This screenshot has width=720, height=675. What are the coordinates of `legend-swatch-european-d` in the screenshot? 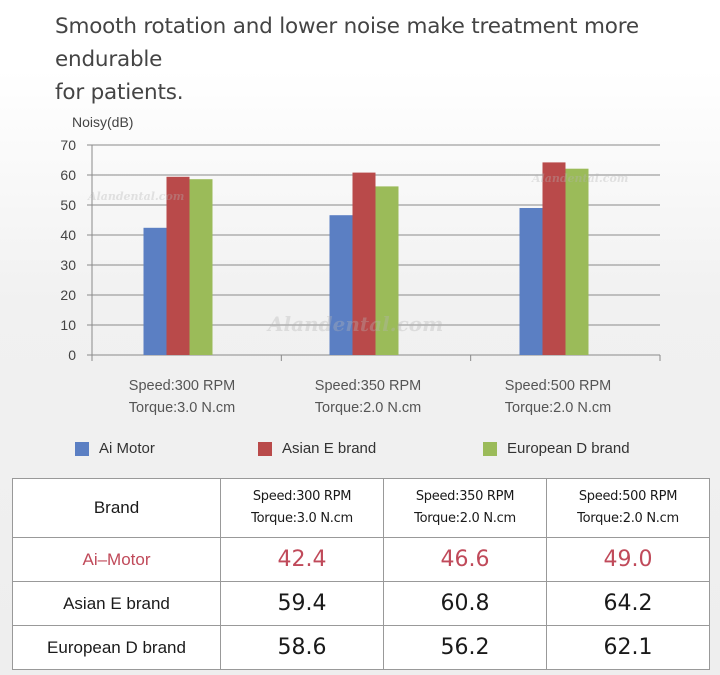 It's located at (490, 448).